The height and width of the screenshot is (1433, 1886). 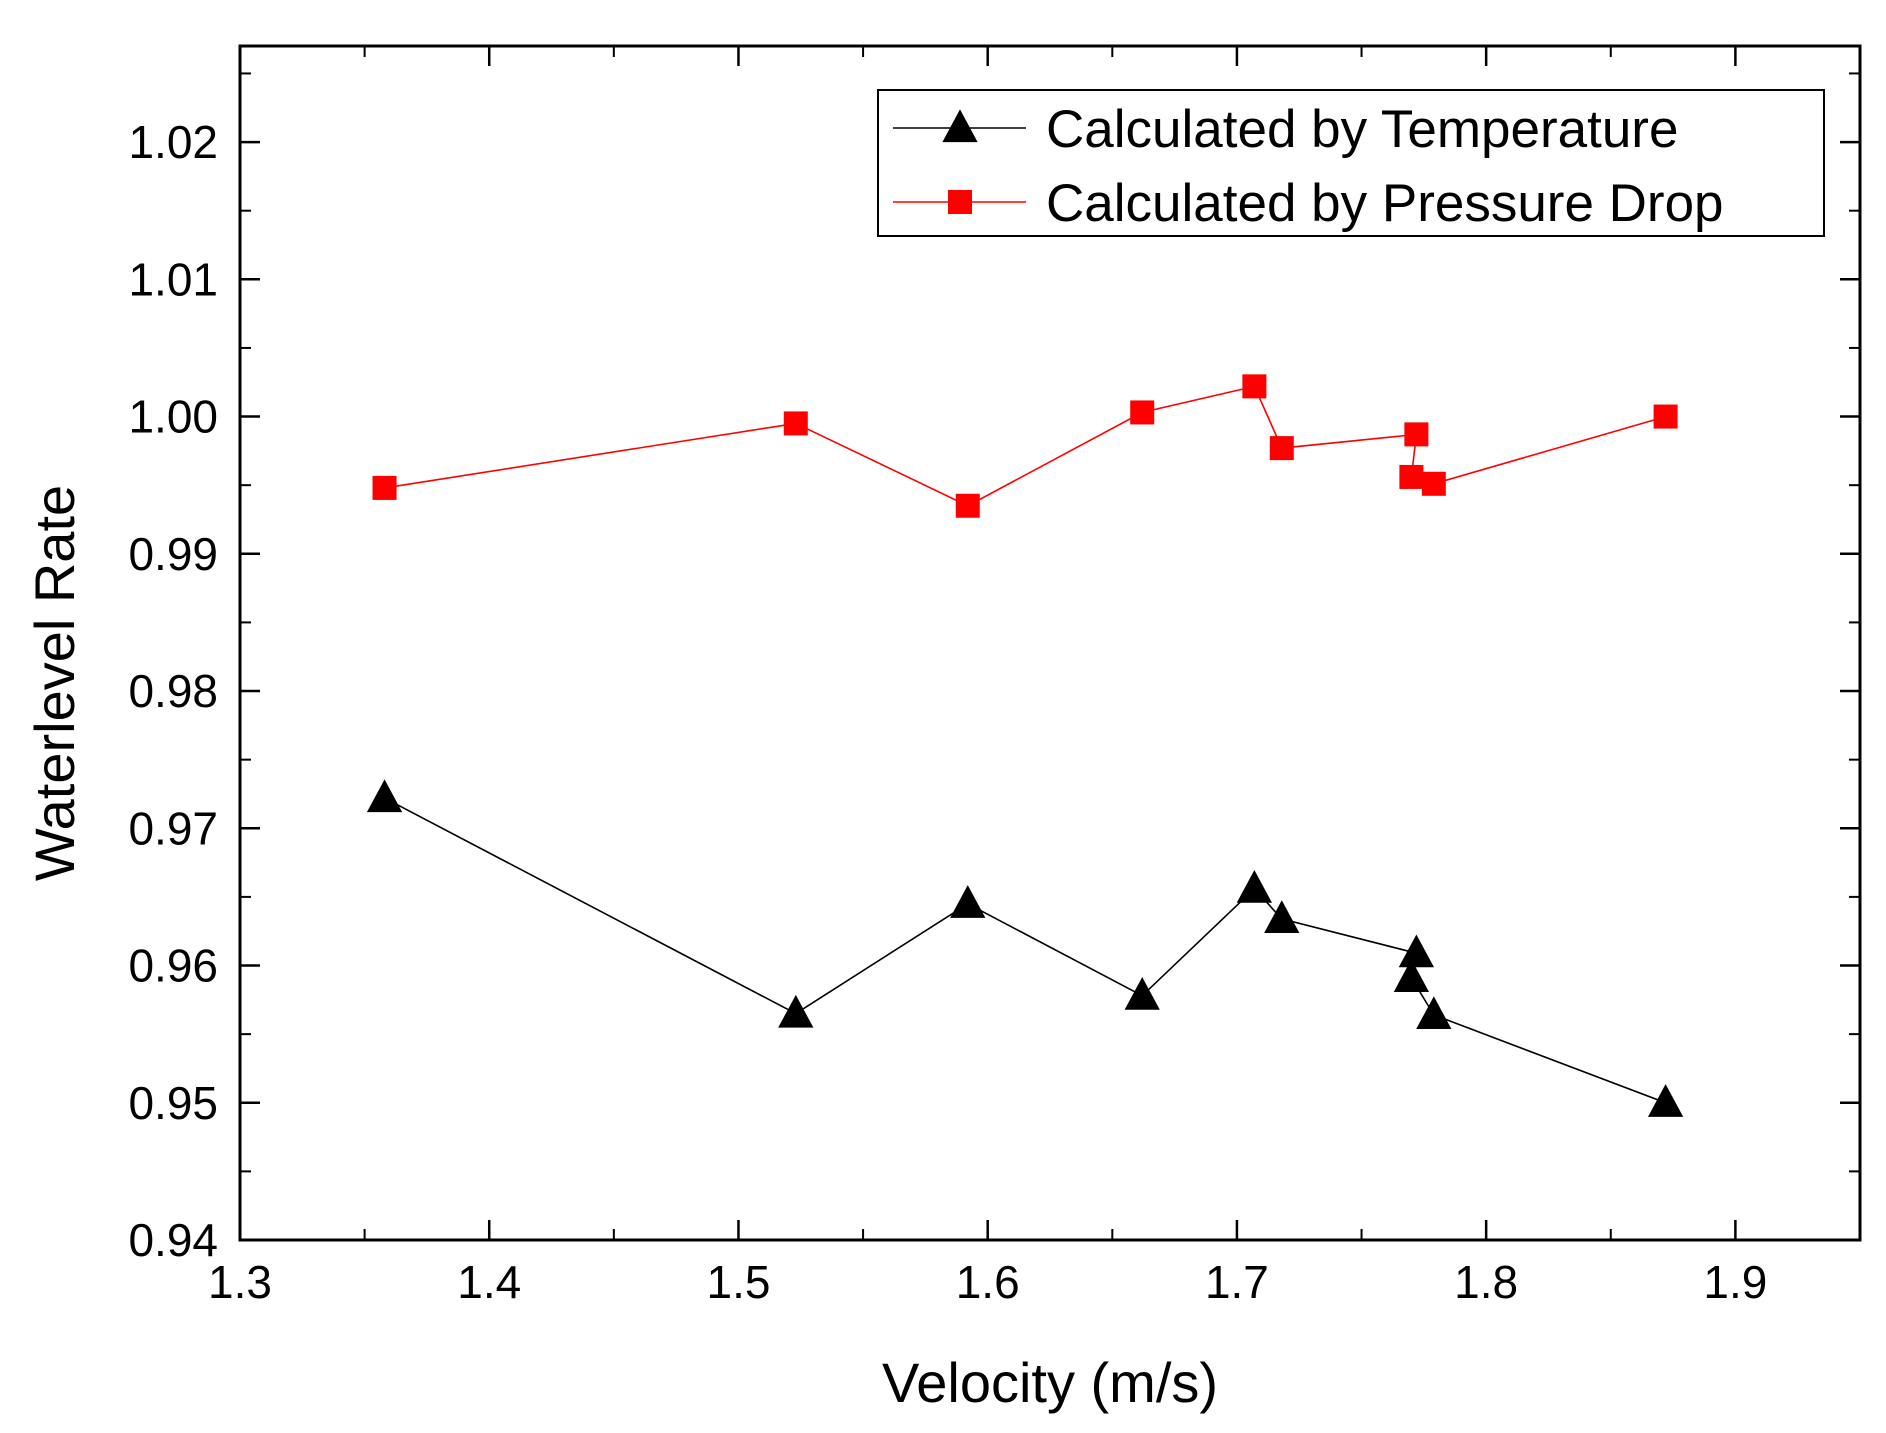 What do you see at coordinates (1385, 203) in the screenshot?
I see `legend-label-pressure-drop: Calculated by Pressure Drop` at bounding box center [1385, 203].